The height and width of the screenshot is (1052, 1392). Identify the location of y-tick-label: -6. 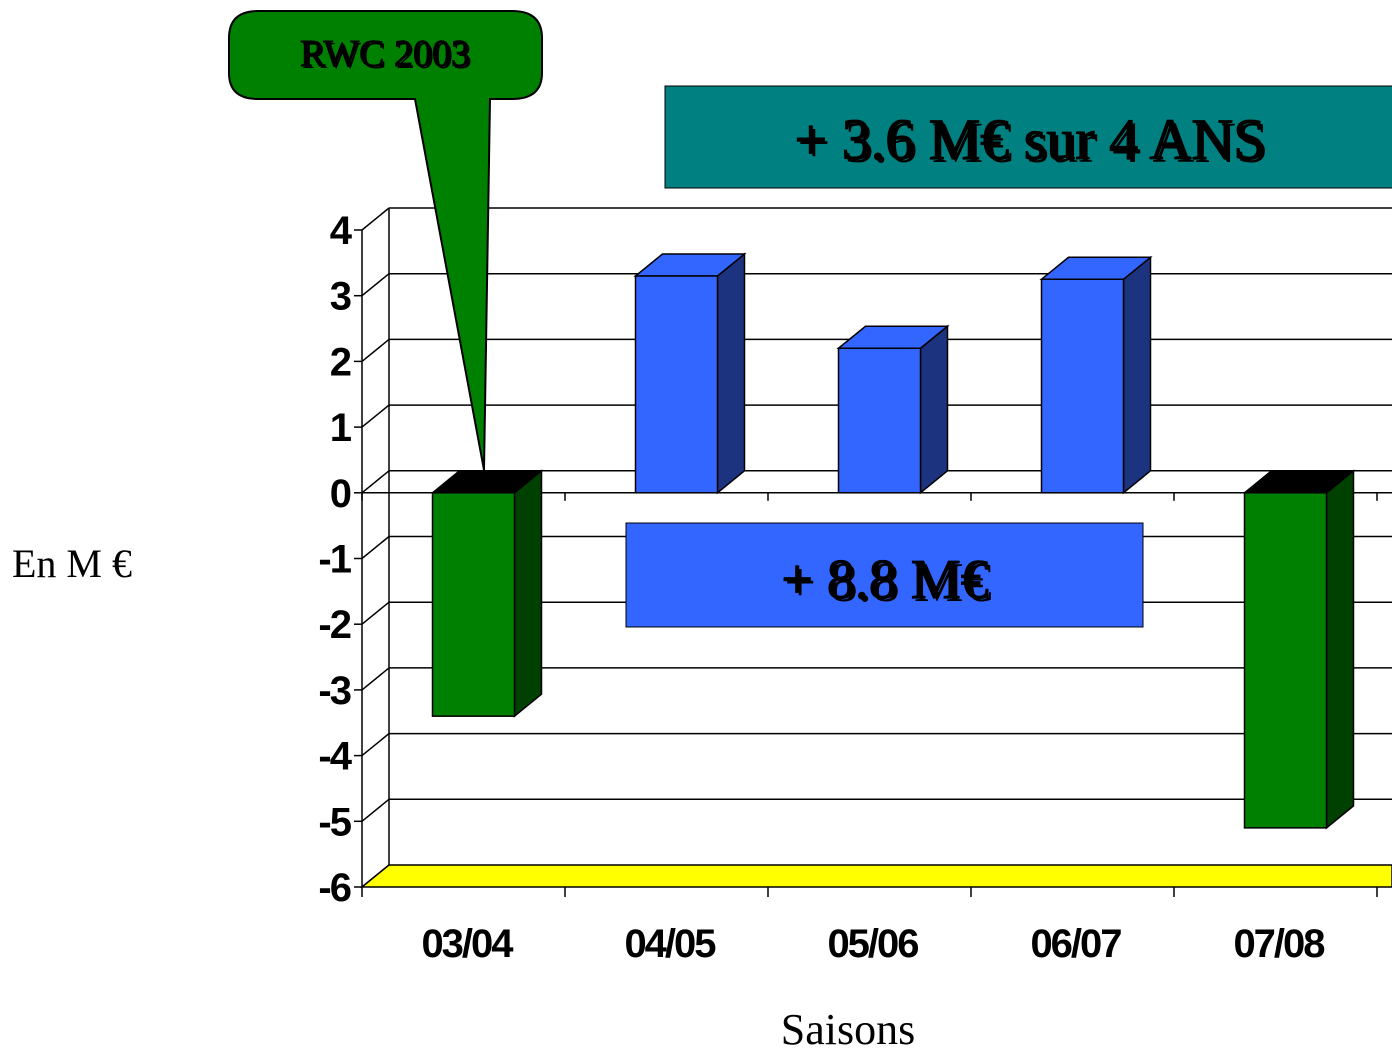
(334, 888).